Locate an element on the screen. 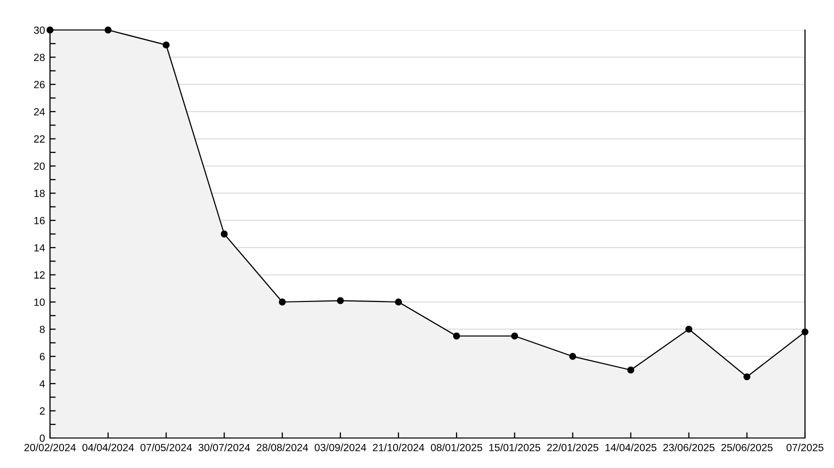 This screenshot has height=468, width=834. y-tick-label: 6 is located at coordinates (42, 356).